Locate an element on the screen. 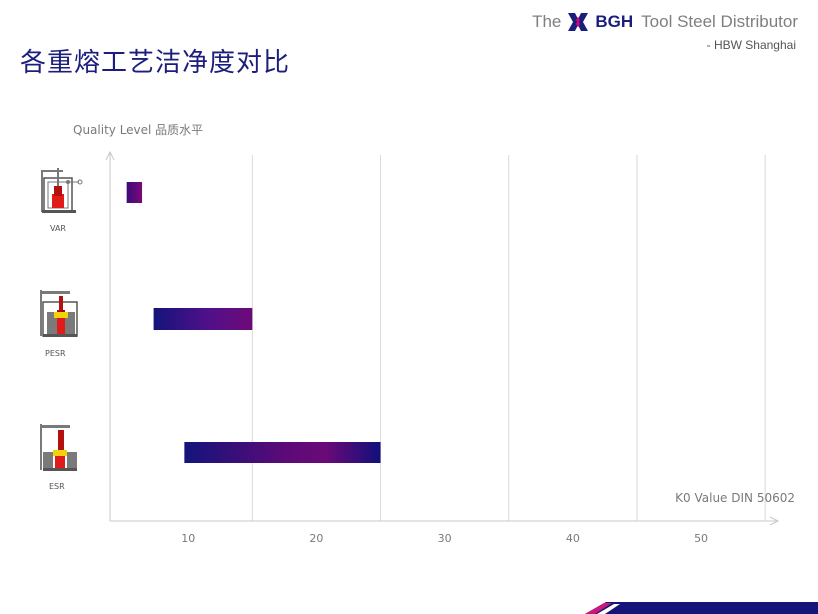  pesr-furnace-icon: PESR is located at coordinates (59, 324).